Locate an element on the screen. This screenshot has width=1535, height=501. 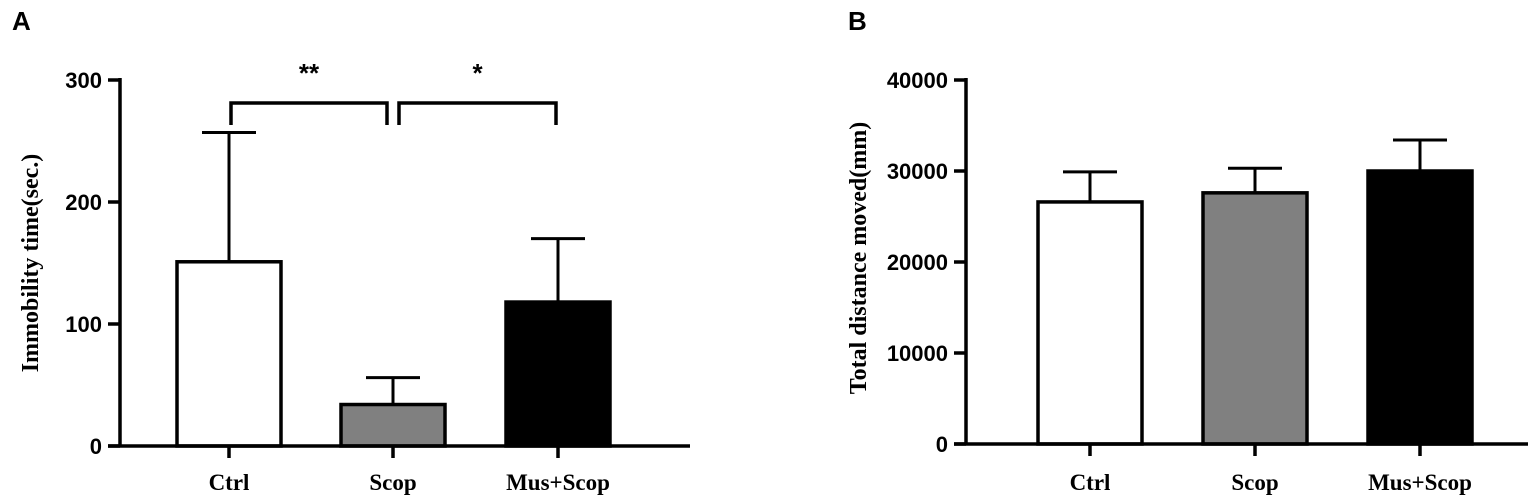
y-tick-label: 30000 is located at coordinates (917, 171).